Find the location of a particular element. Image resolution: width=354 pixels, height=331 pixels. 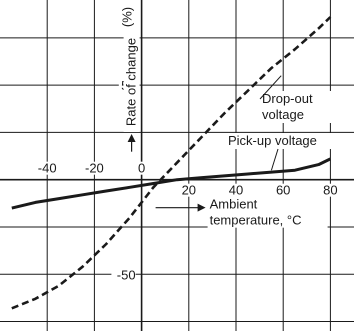

x-axis-arrow-head is located at coordinates (201, 207).